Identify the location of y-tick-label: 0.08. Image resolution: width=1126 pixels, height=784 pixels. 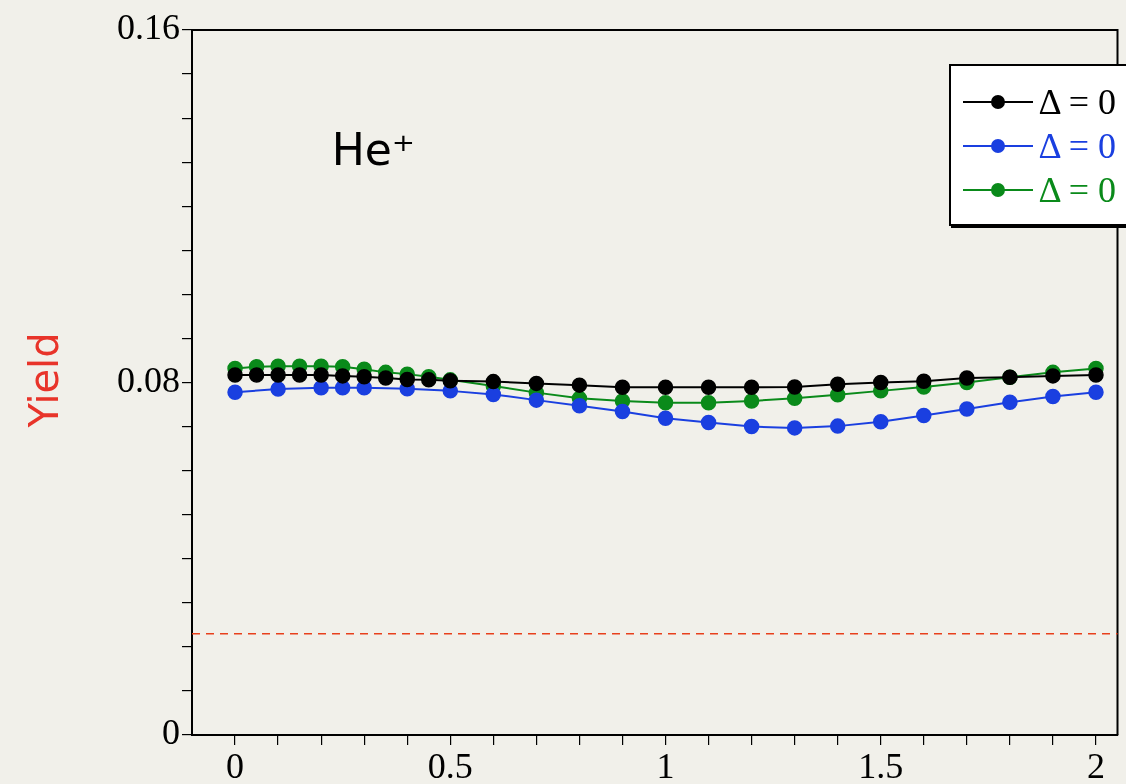
(148, 379).